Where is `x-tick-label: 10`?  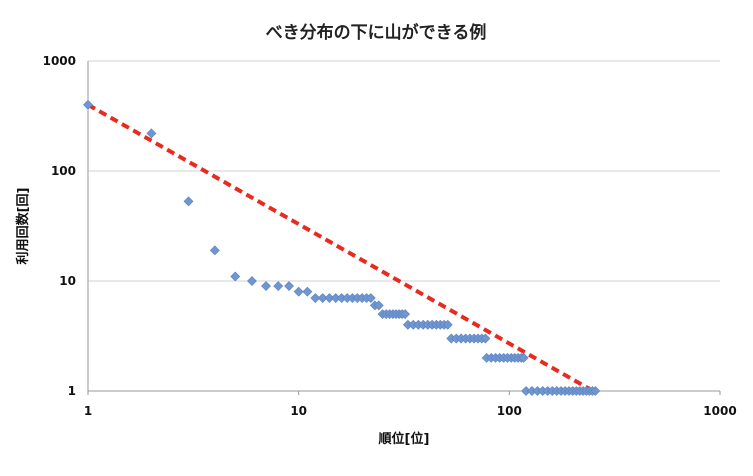
x-tick-label: 10 is located at coordinates (298, 411).